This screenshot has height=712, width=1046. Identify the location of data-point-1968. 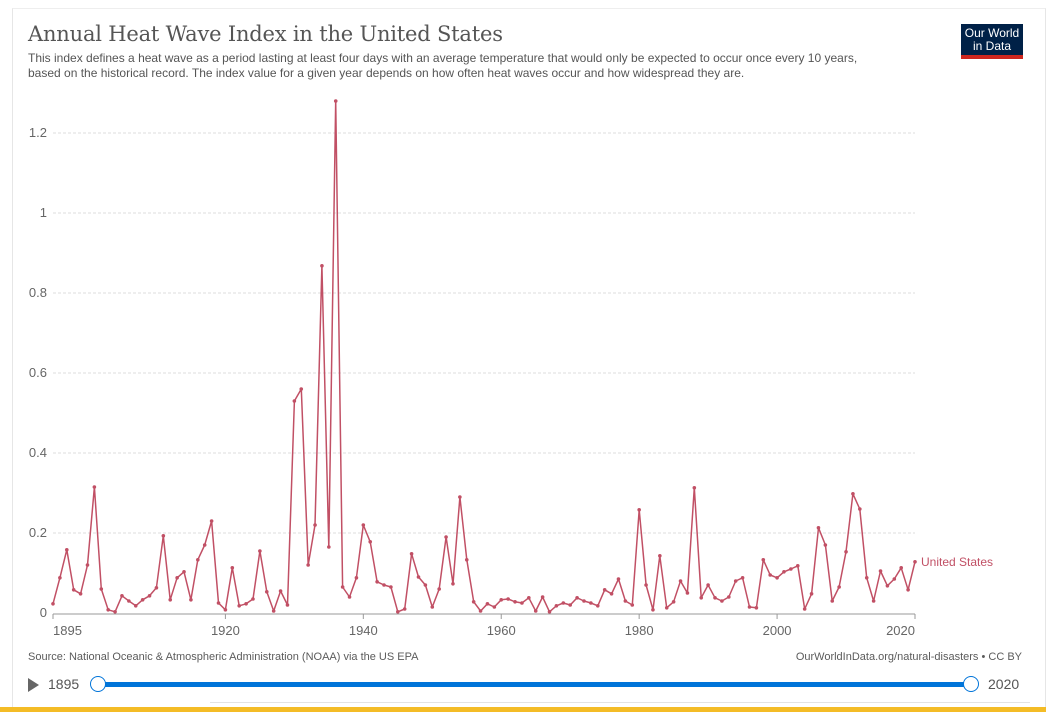
(556, 606).